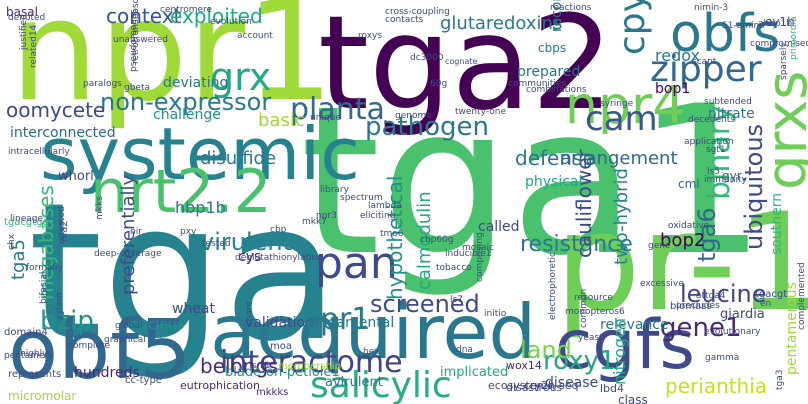 The height and width of the screenshot is (404, 808). I want to click on cloud-word: oxidative, so click(689, 226).